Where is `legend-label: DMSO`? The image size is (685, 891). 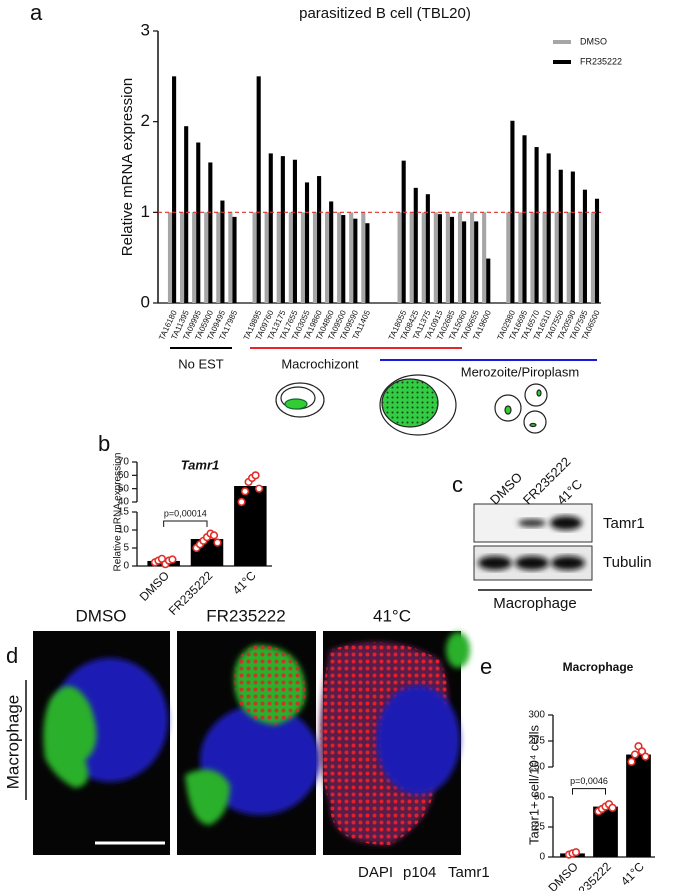 legend-label: DMSO is located at coordinates (593, 41).